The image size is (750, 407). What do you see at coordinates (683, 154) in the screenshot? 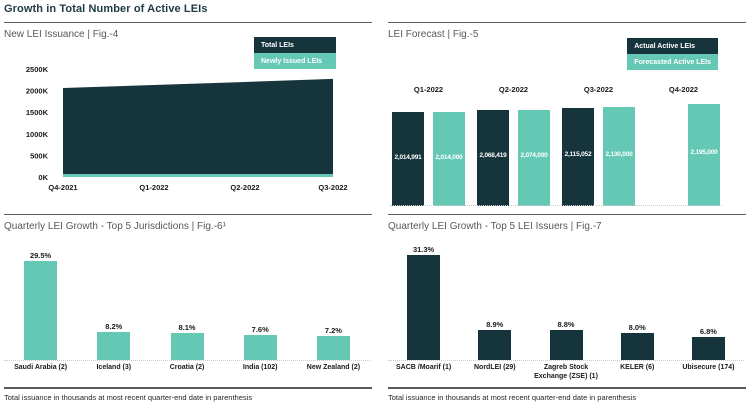
I see `bar-pair: 2,195,000` at bounding box center [683, 154].